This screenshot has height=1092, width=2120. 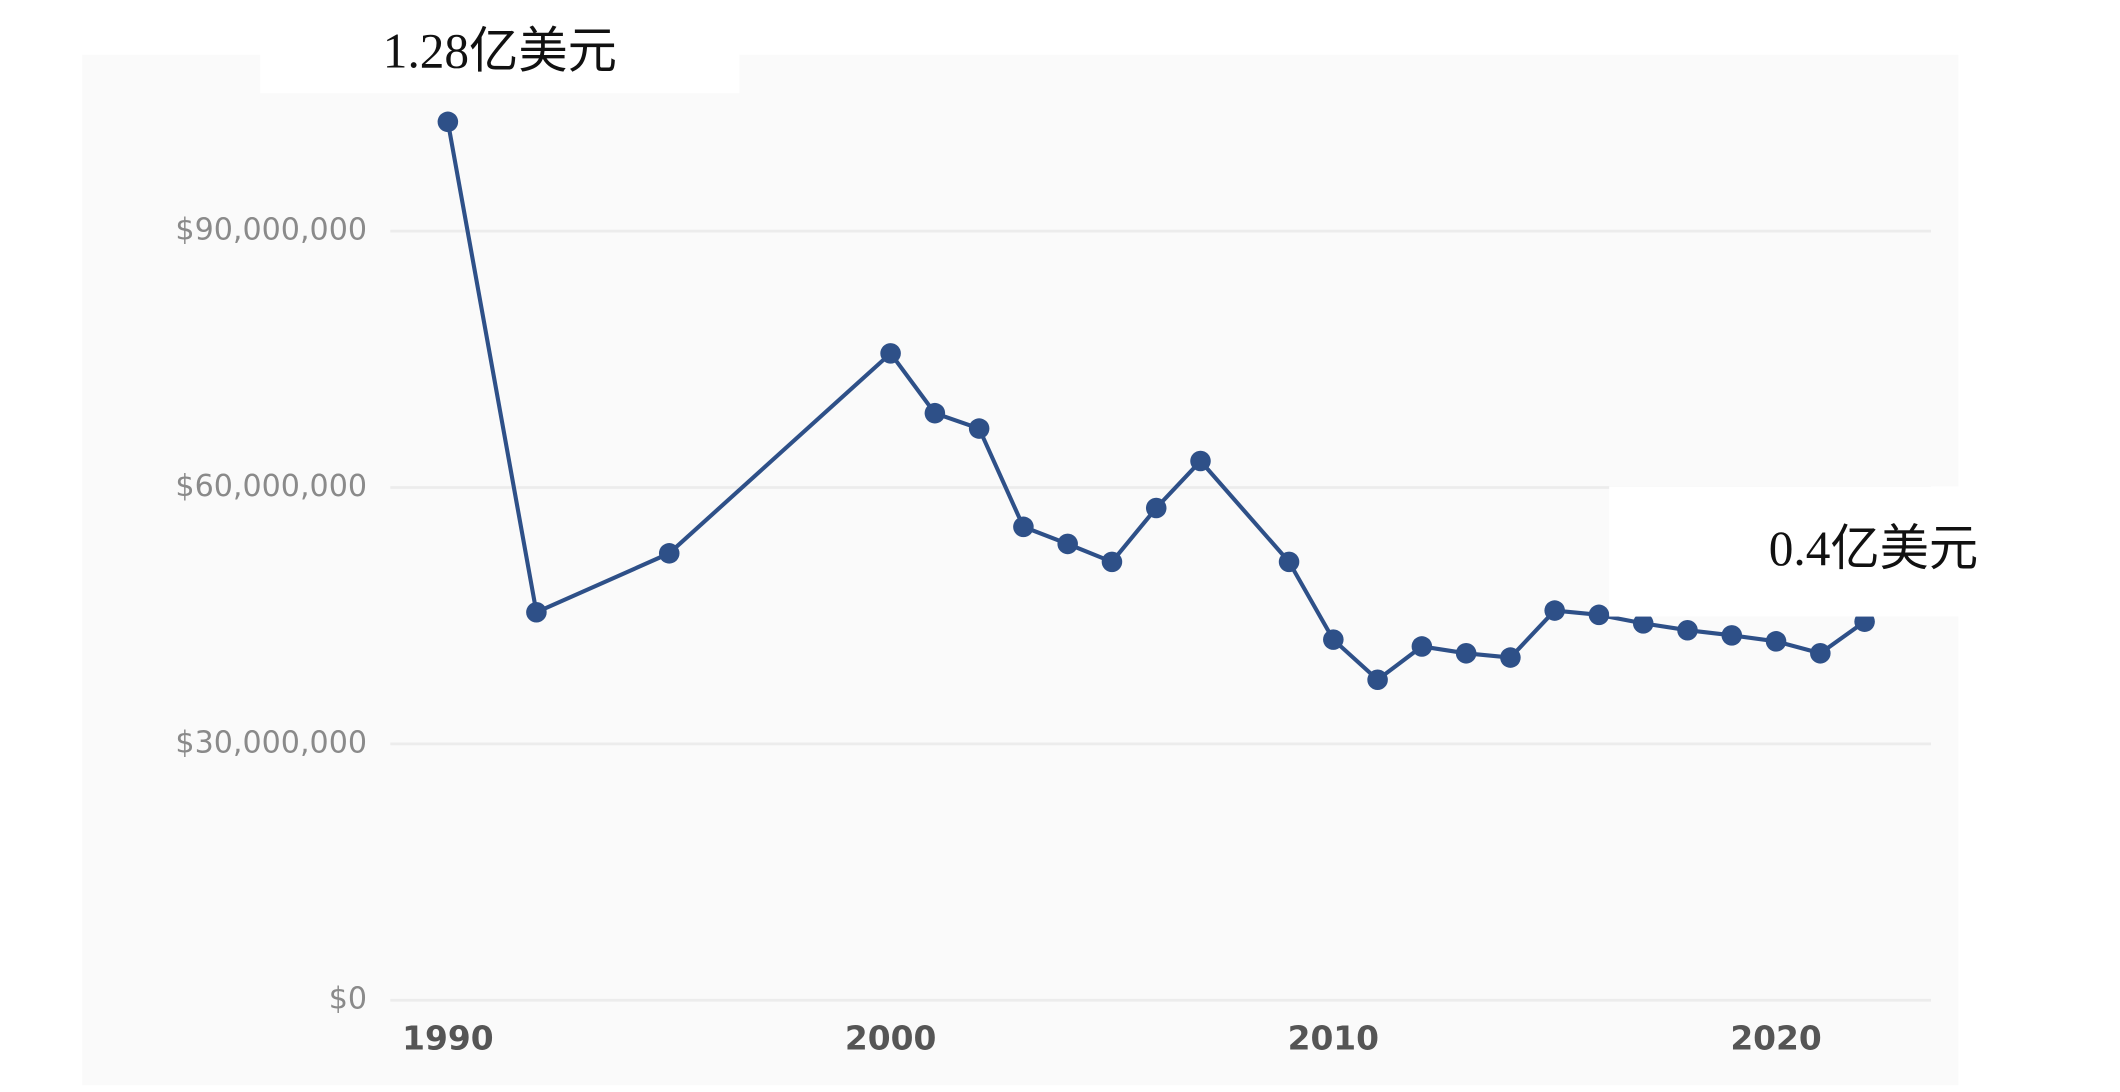 What do you see at coordinates (890, 1037) in the screenshot?
I see `x-tick-label: 2000` at bounding box center [890, 1037].